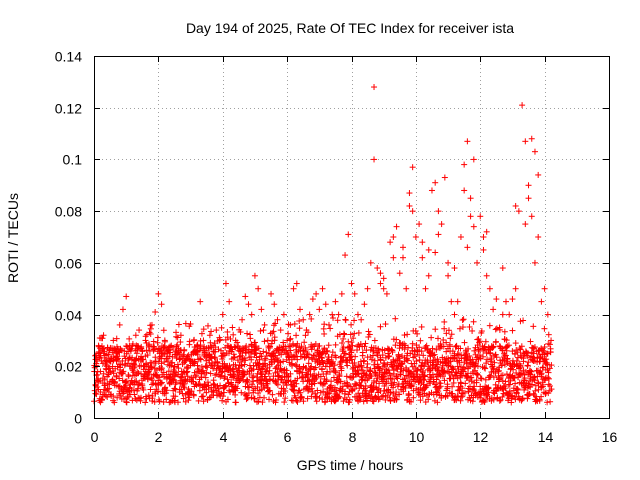 The height and width of the screenshot is (480, 640). I want to click on y-tick-label: 0.12, so click(68, 109).